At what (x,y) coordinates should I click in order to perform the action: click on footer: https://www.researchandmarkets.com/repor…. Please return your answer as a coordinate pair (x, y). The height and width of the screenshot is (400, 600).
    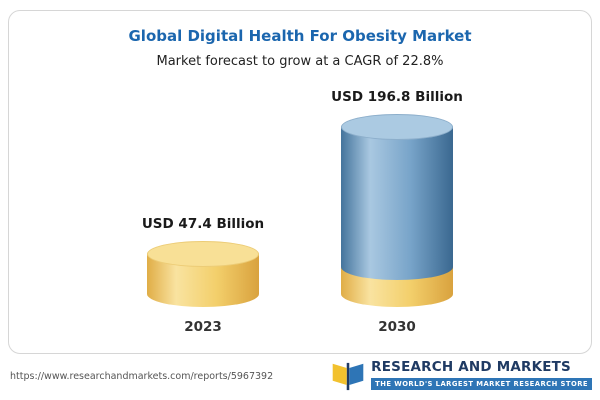
    Looking at the image, I should click on (300, 376).